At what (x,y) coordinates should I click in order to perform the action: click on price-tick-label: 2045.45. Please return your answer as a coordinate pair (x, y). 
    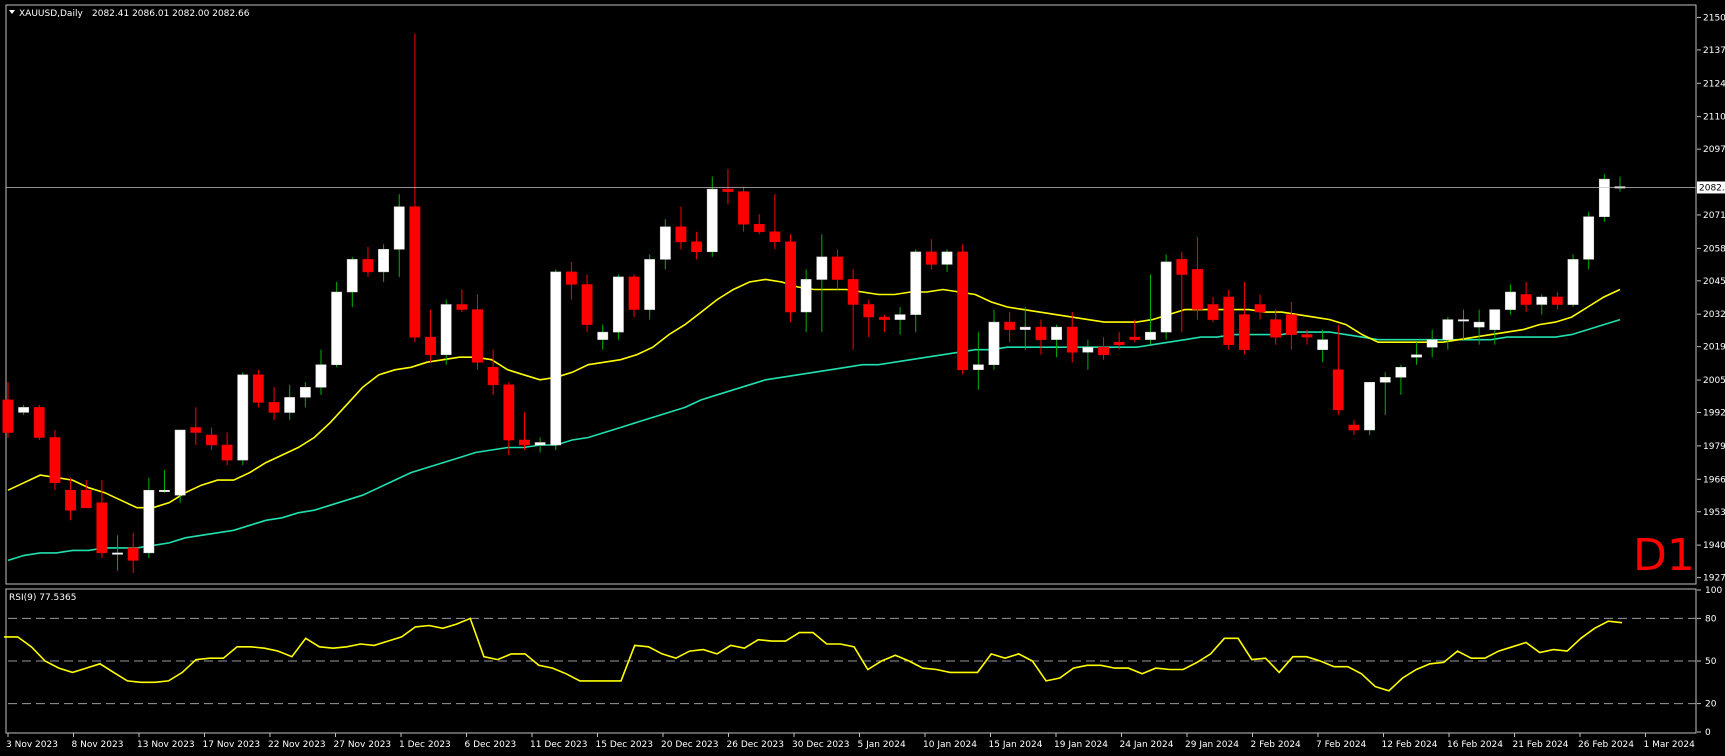
    Looking at the image, I should click on (1714, 282).